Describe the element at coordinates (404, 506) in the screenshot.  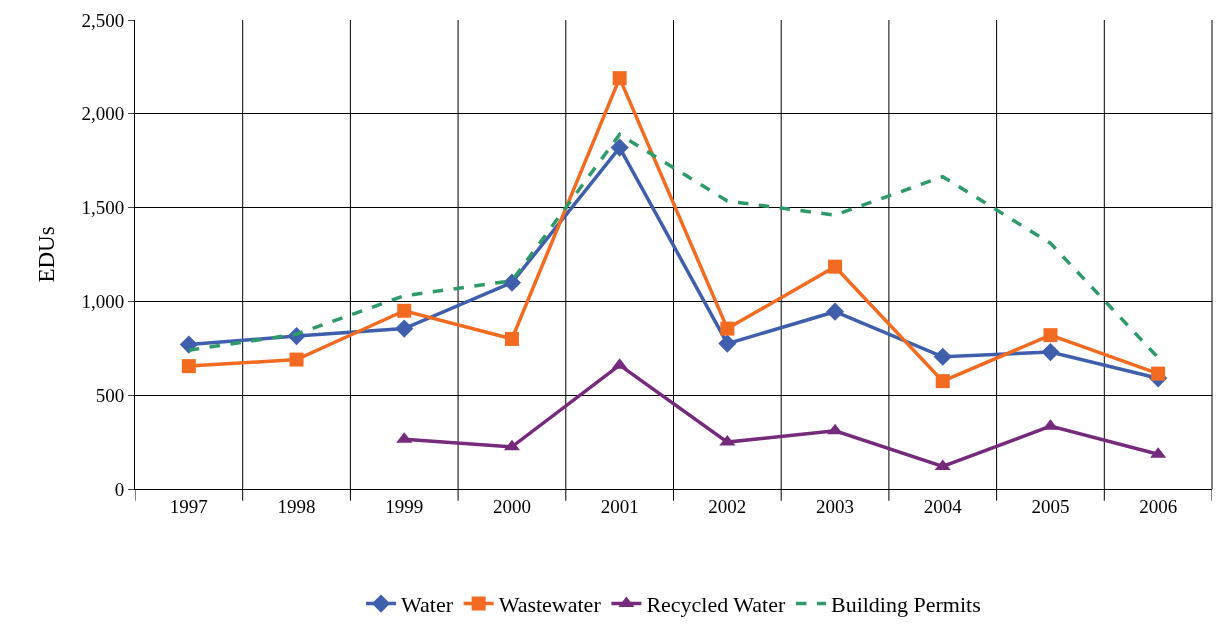
I see `x-tick-label: 1999` at that location.